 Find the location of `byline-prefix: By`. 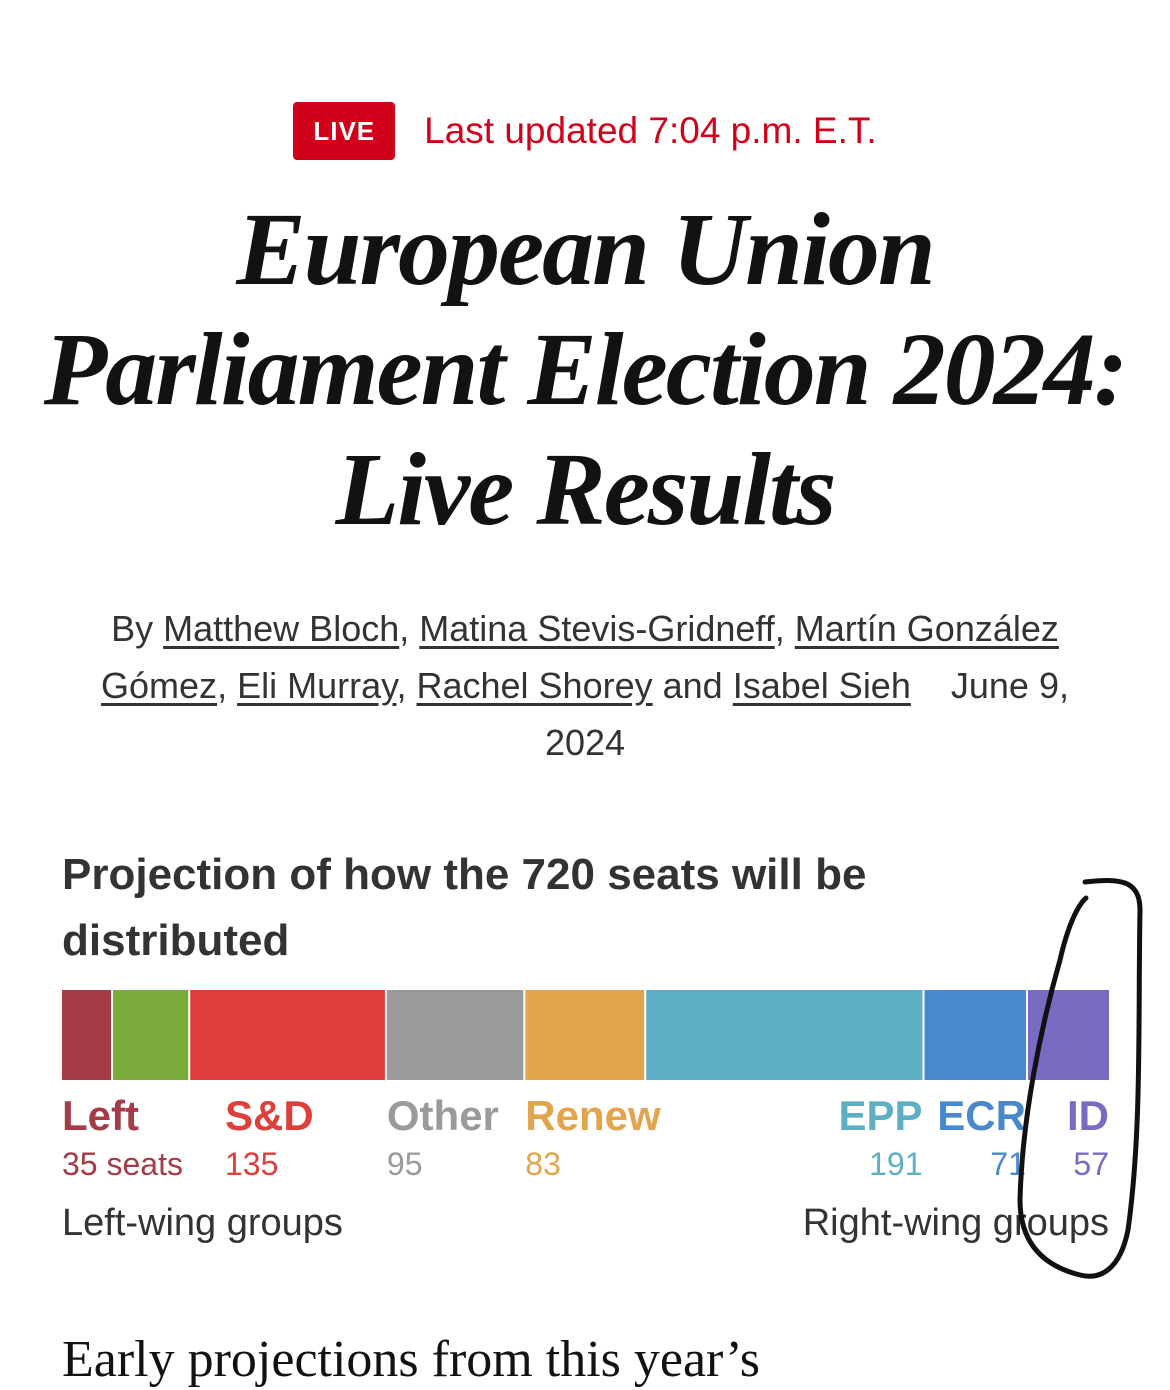

byline-prefix: By is located at coordinates (132, 628).